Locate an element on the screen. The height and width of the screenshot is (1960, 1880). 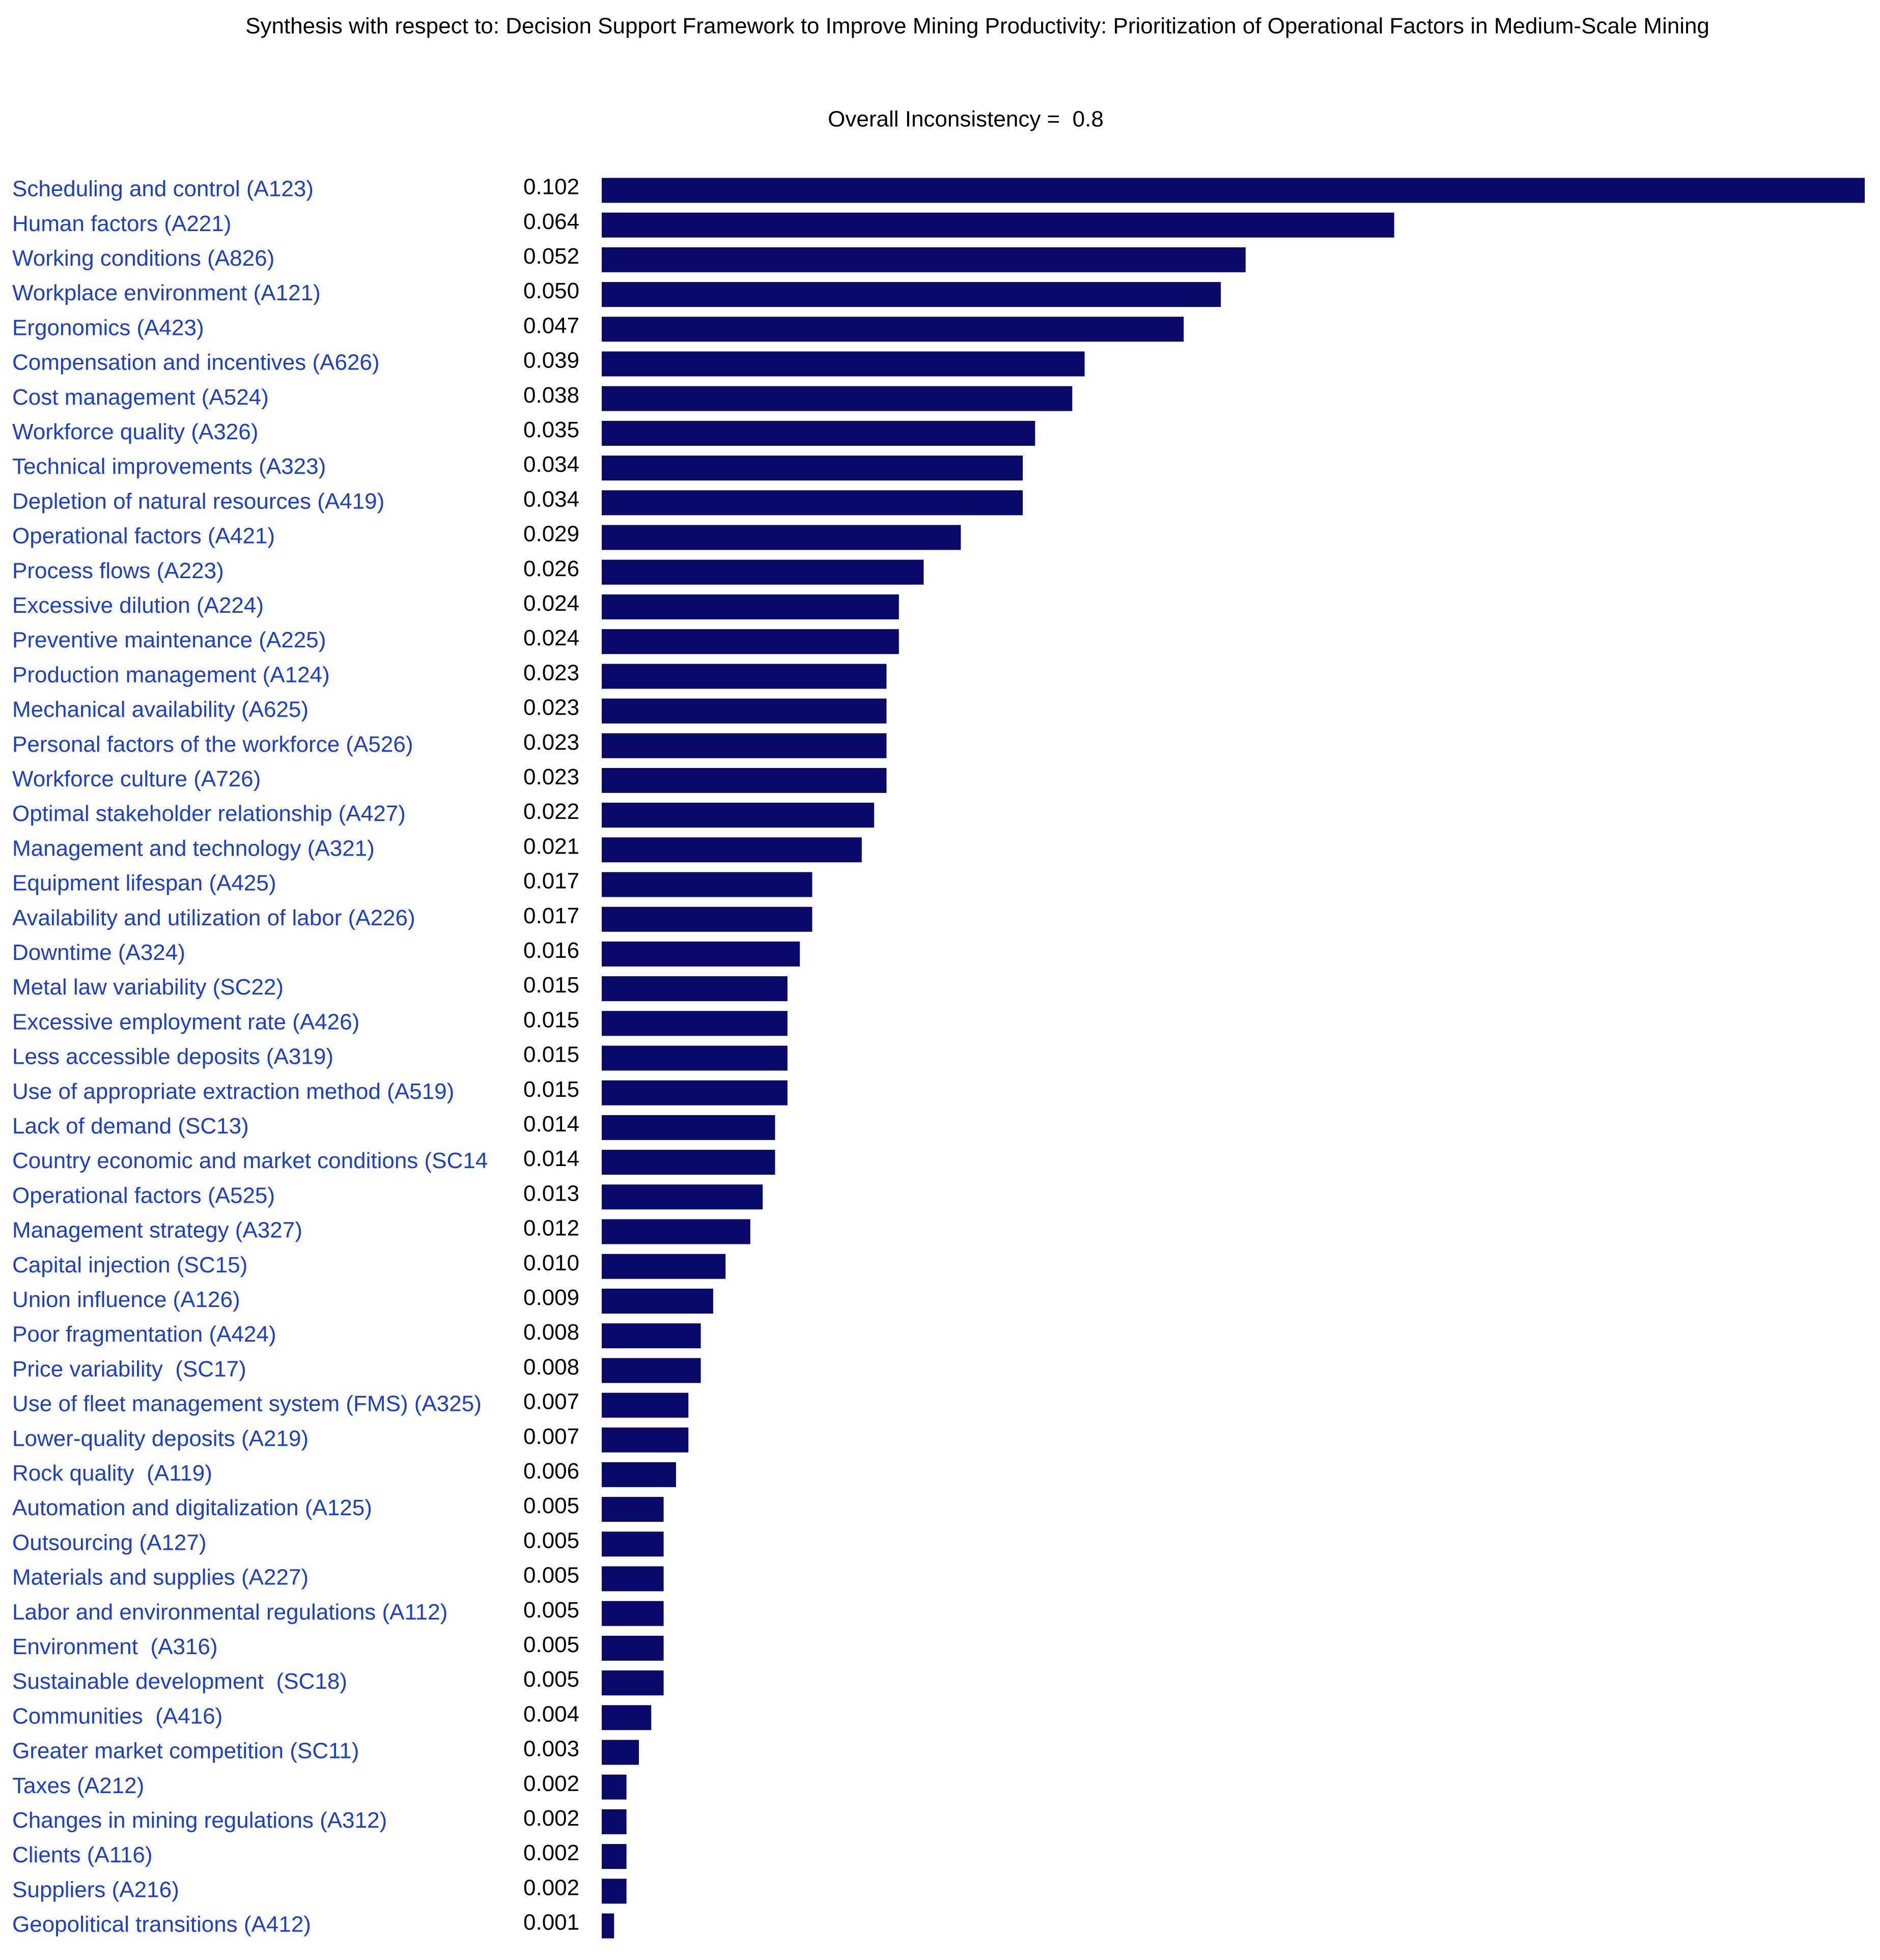
category-label: Less accessible deposits (A319) is located at coordinates (172, 1056).